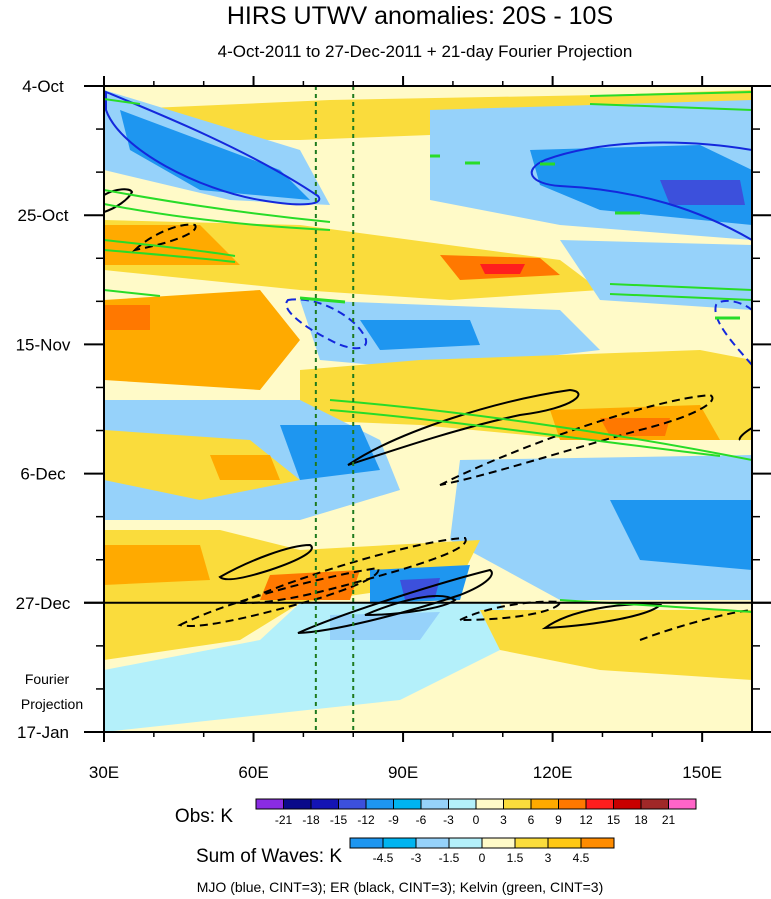 Image resolution: width=771 pixels, height=899 pixels. Describe the element at coordinates (476, 820) in the screenshot. I see `obs-colorbar-level-label: 0` at that location.